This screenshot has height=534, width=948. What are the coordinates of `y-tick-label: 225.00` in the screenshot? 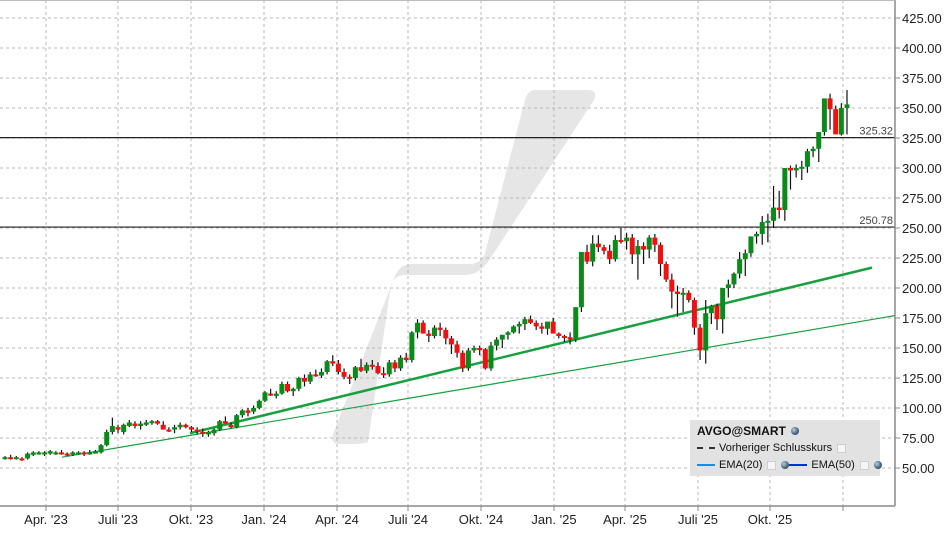 It's located at (922, 258).